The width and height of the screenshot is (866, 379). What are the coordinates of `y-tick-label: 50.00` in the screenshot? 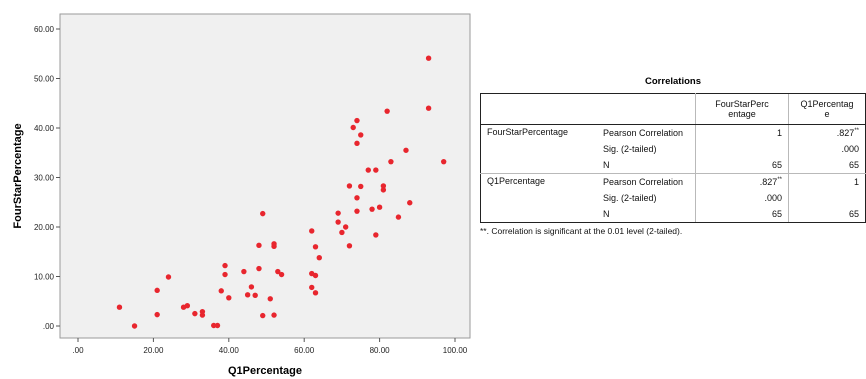 It's located at (44, 79).